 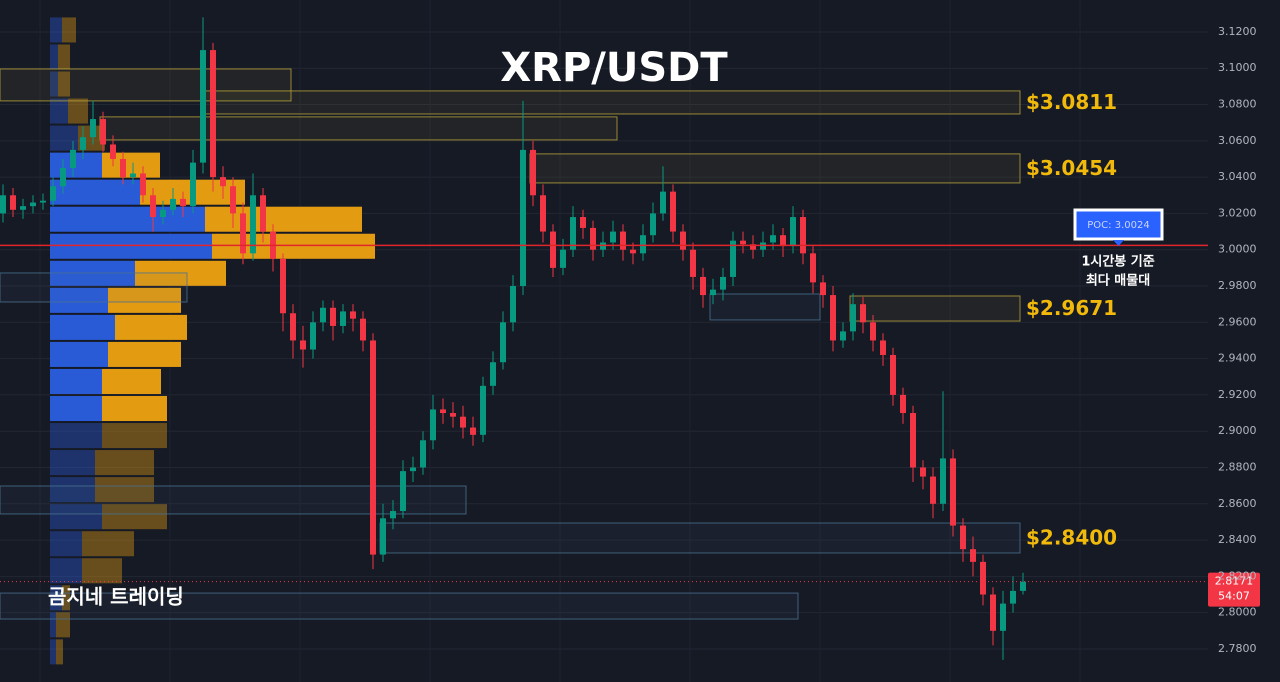 I want to click on y-tick-label: 3.0200, so click(x=1237, y=212).